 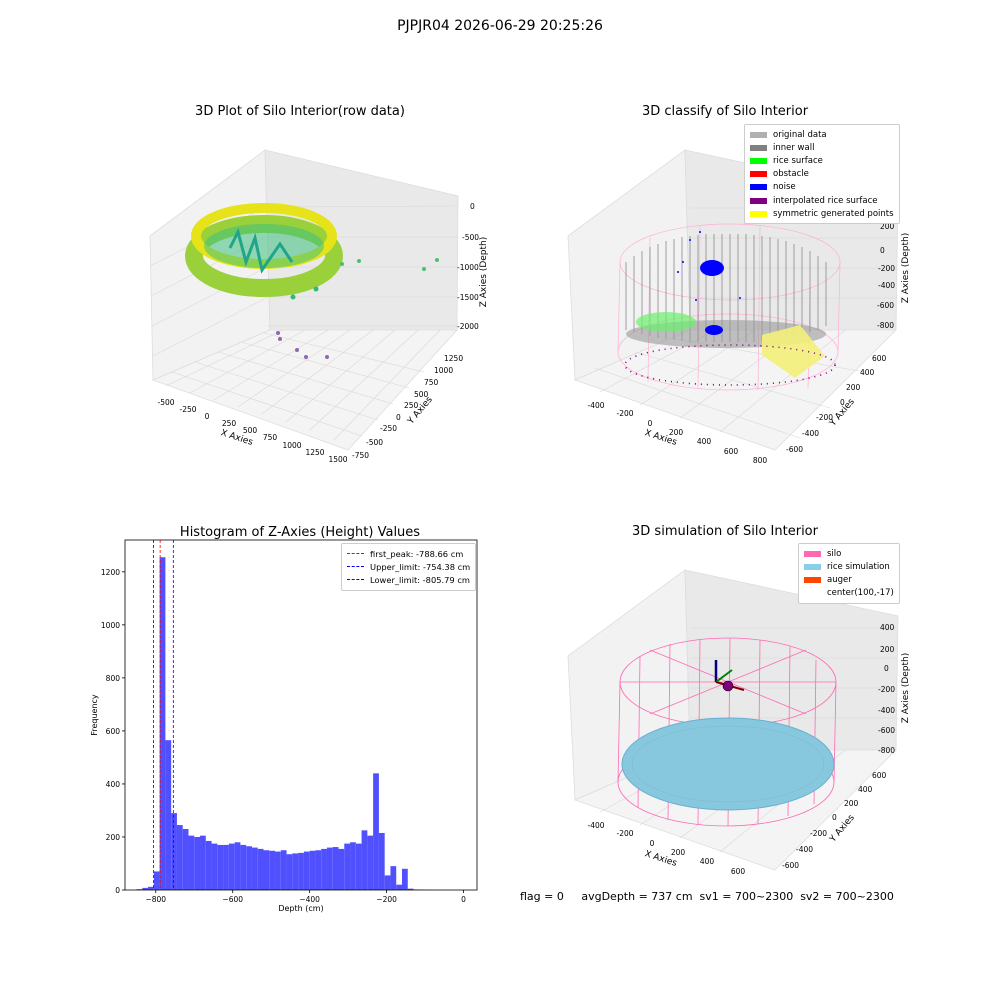 What do you see at coordinates (906, 268) in the screenshot?
I see `classify-zlabel: Z Axies (Depth)` at bounding box center [906, 268].